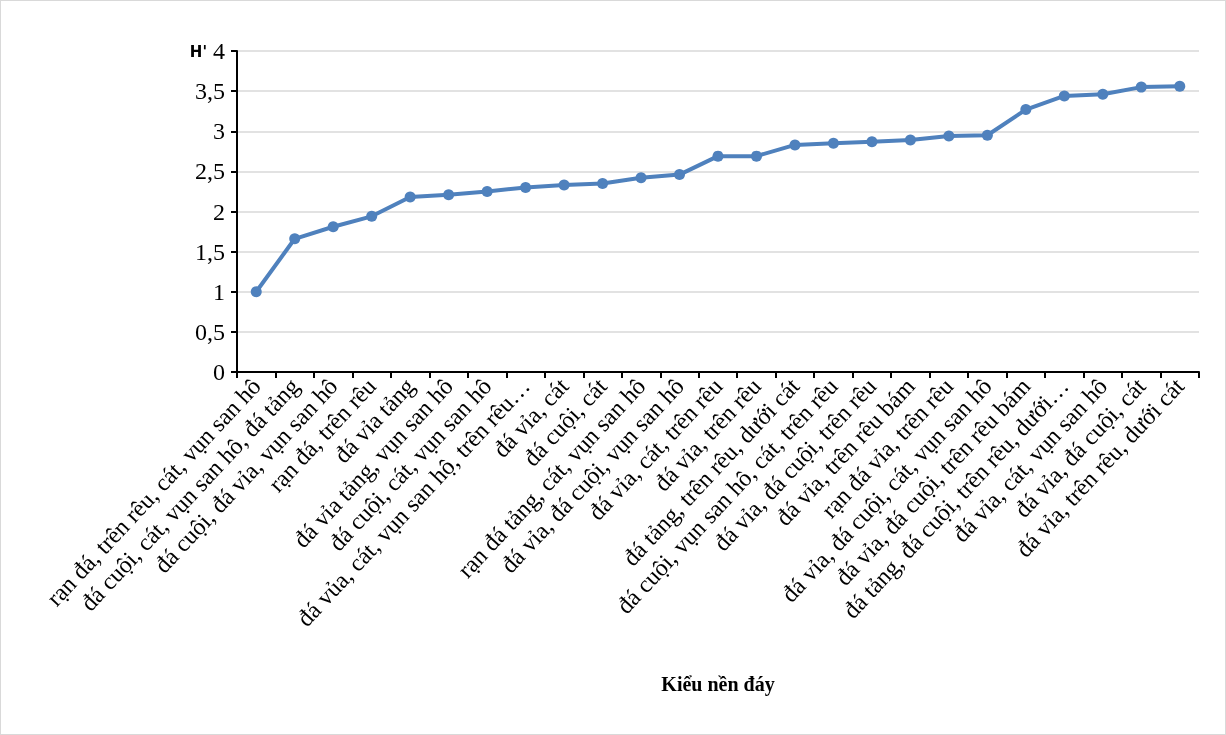 The height and width of the screenshot is (735, 1226). What do you see at coordinates (219, 131) in the screenshot?
I see `y-tick-label: 3` at bounding box center [219, 131].